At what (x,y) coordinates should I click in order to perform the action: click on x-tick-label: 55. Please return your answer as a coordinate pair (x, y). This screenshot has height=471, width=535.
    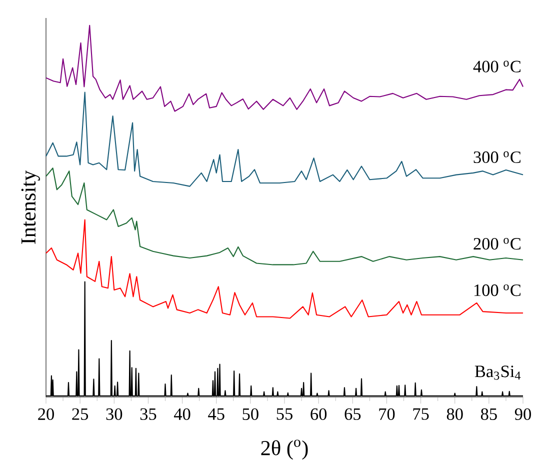
    Looking at the image, I should click on (284, 414).